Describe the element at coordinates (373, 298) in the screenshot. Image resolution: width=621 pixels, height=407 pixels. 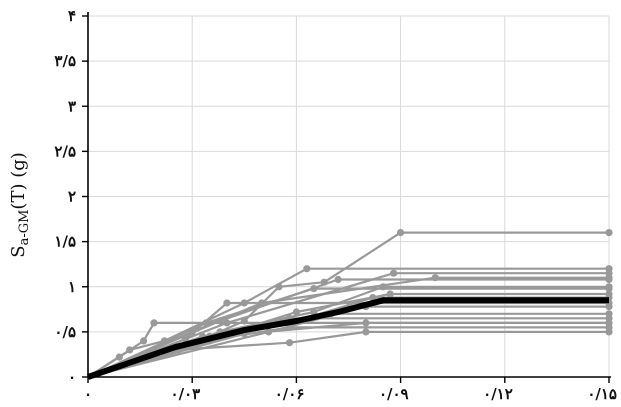
I see `record-series-17-point` at that location.